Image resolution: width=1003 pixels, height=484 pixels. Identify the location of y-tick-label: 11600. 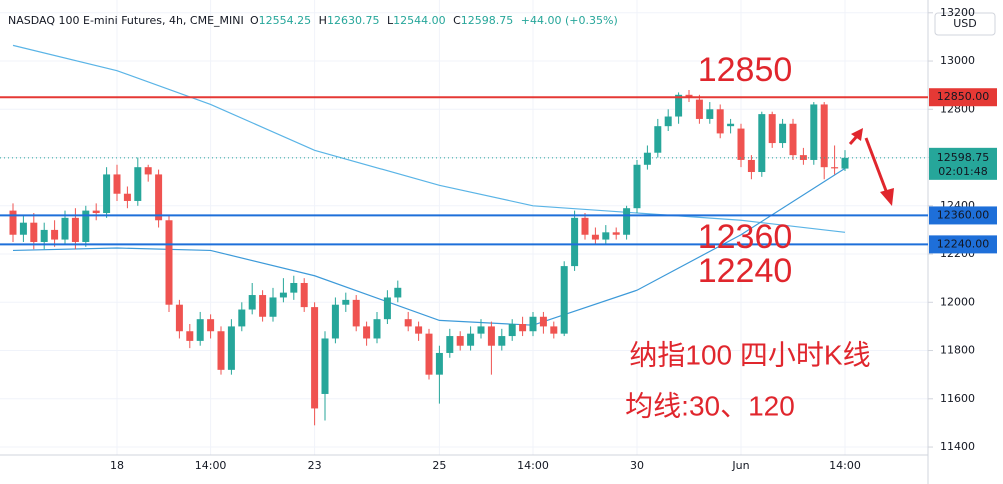
(957, 398).